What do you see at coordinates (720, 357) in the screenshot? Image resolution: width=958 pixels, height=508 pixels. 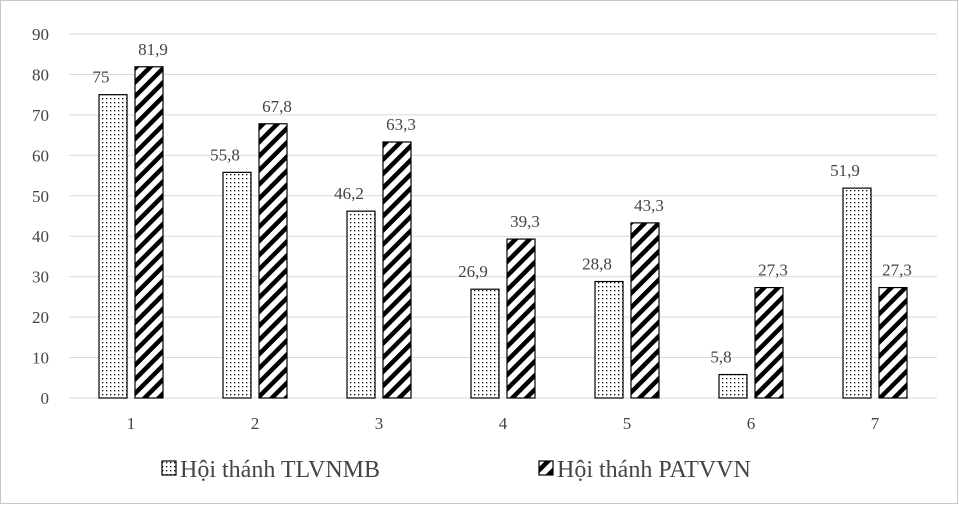 I see `data-label: 5,8` at bounding box center [720, 357].